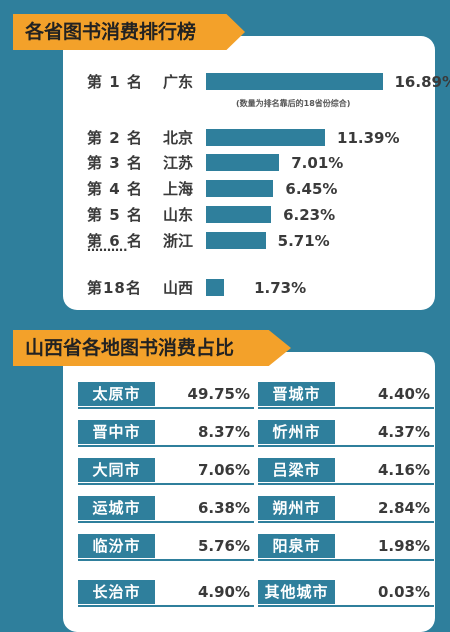 This screenshot has height=632, width=450. What do you see at coordinates (114, 288) in the screenshot?
I see `rank-label: 第18名` at bounding box center [114, 288].